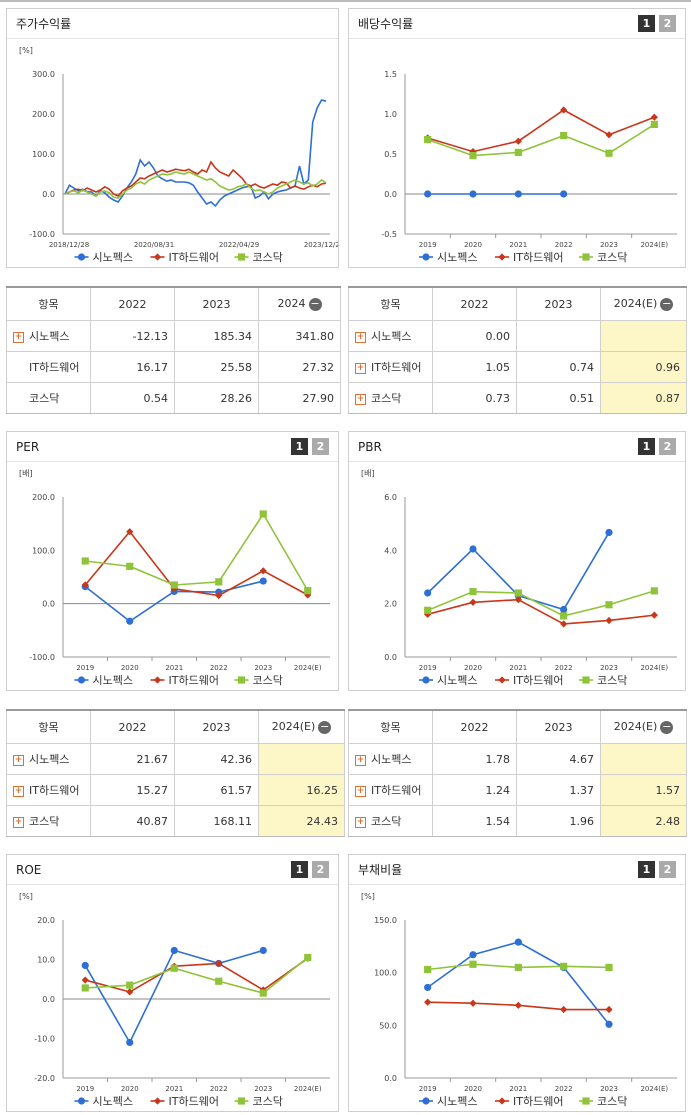 The width and height of the screenshot is (691, 1115). Describe the element at coordinates (386, 24) in the screenshot. I see `panel-title: 배당수익률` at that location.